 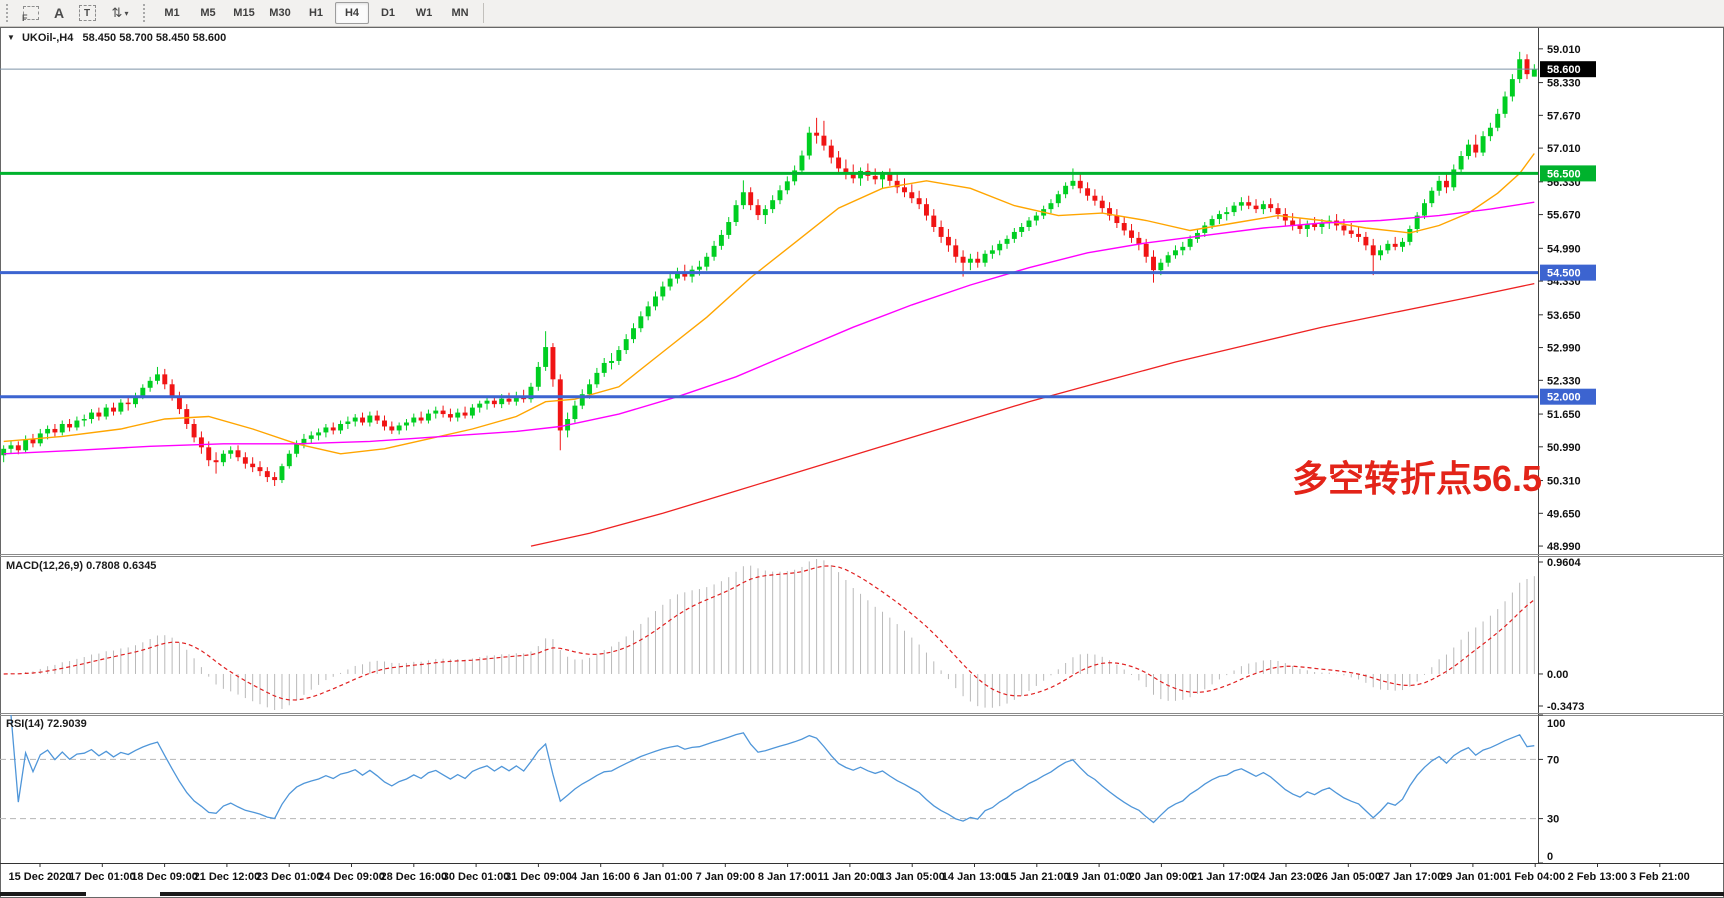 I want to click on arrows-tool-button: ⇅ ▾, so click(x=120, y=13).